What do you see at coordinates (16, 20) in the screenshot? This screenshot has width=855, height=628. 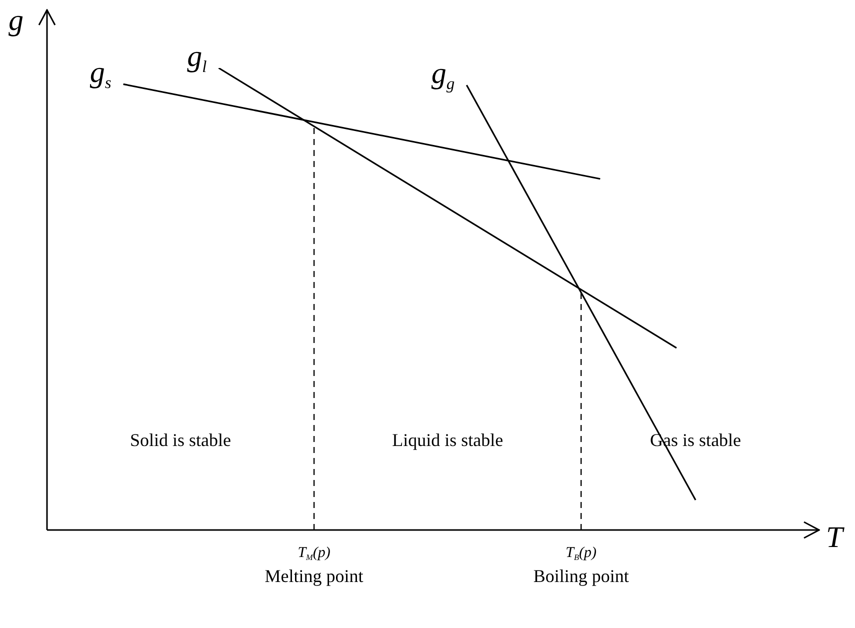 I see `y-axis-title: g` at bounding box center [16, 20].